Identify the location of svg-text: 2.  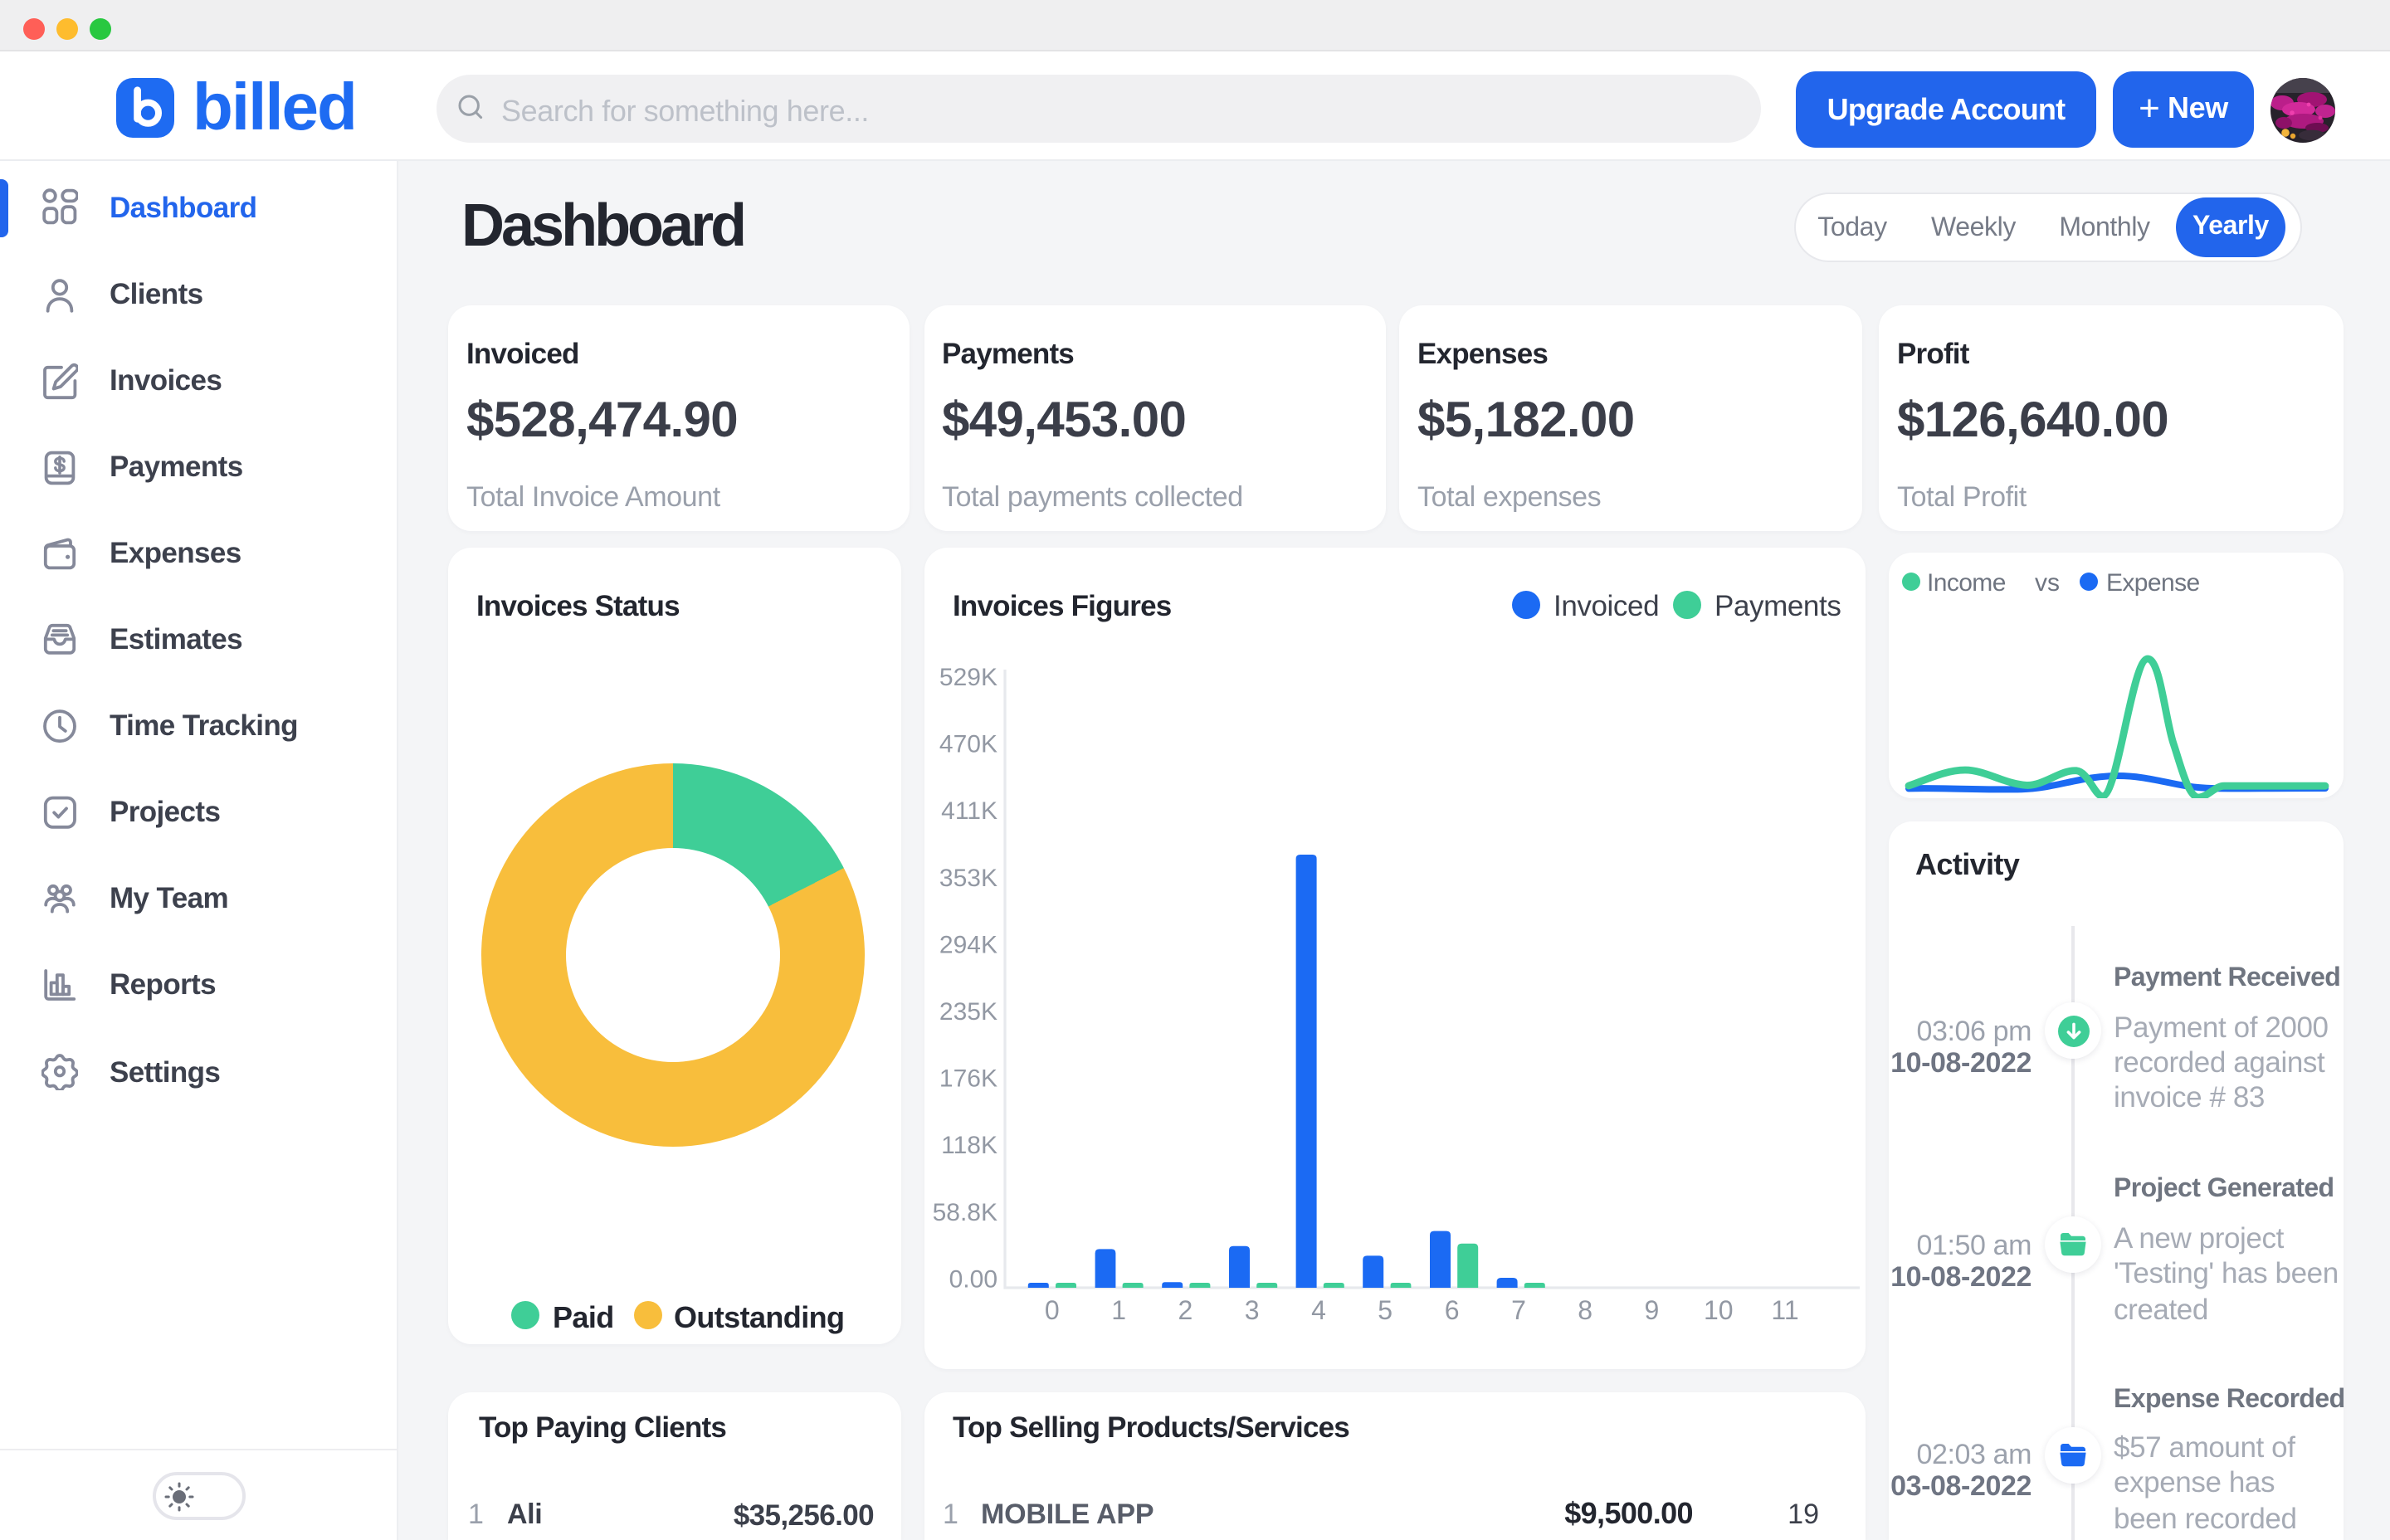
(1185, 1310).